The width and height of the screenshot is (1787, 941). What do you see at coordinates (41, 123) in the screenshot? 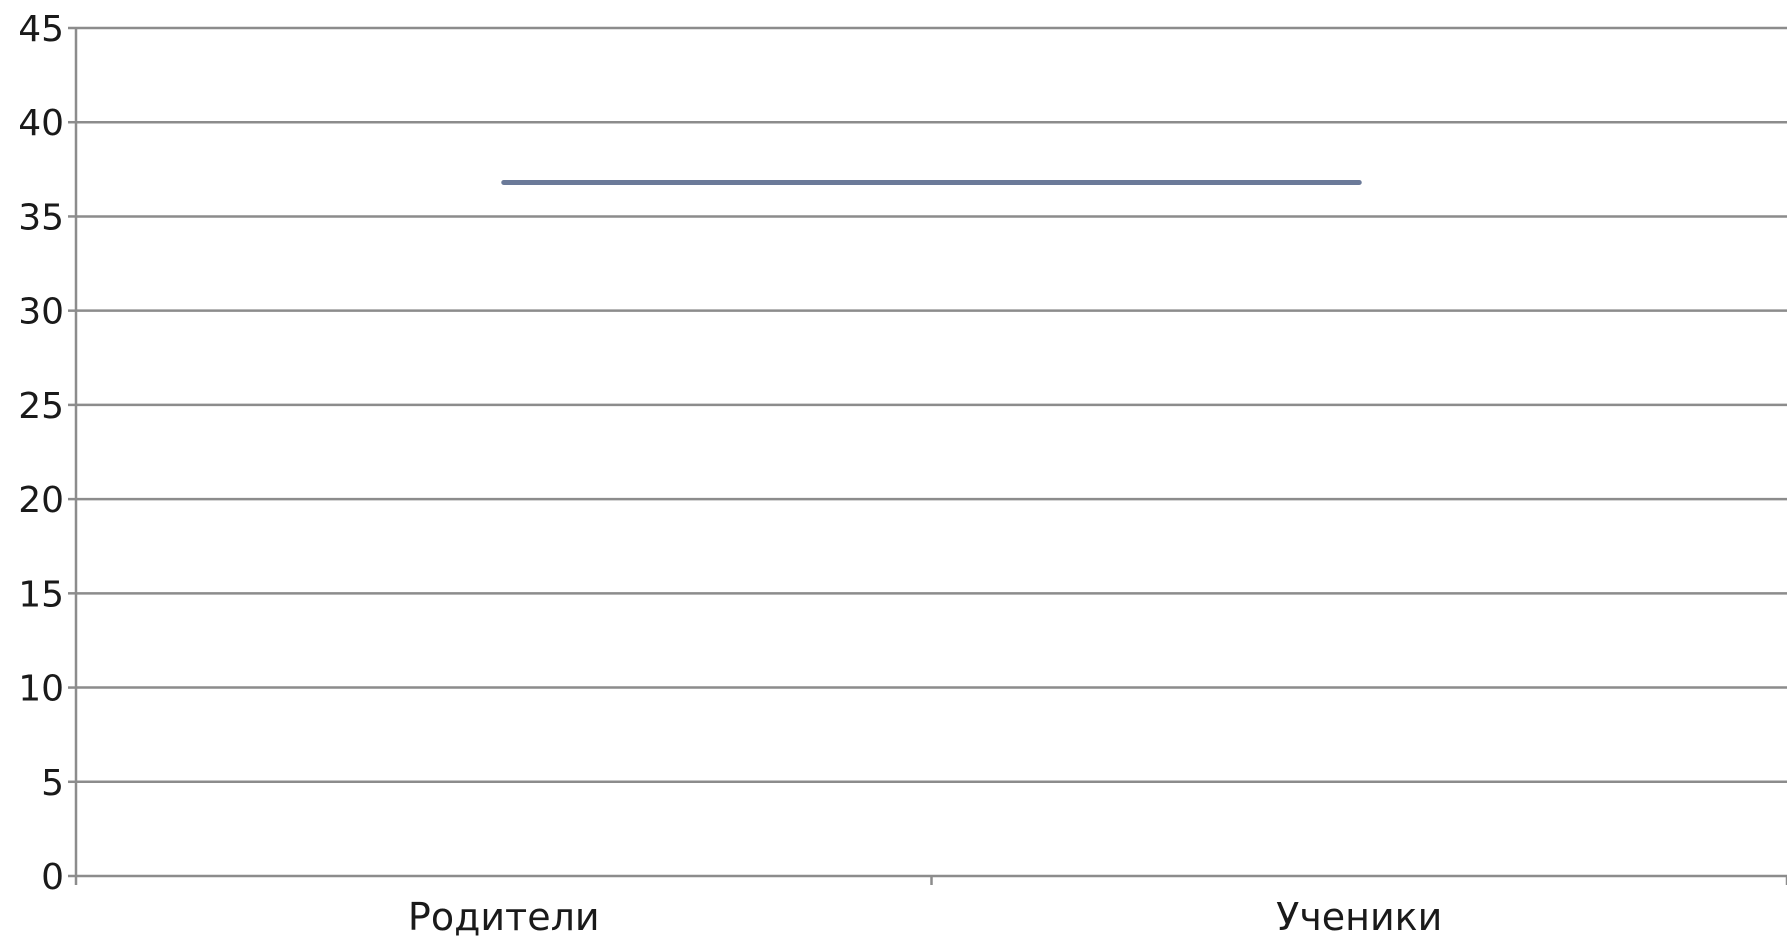
I see `y-tick-label: 40` at bounding box center [41, 123].